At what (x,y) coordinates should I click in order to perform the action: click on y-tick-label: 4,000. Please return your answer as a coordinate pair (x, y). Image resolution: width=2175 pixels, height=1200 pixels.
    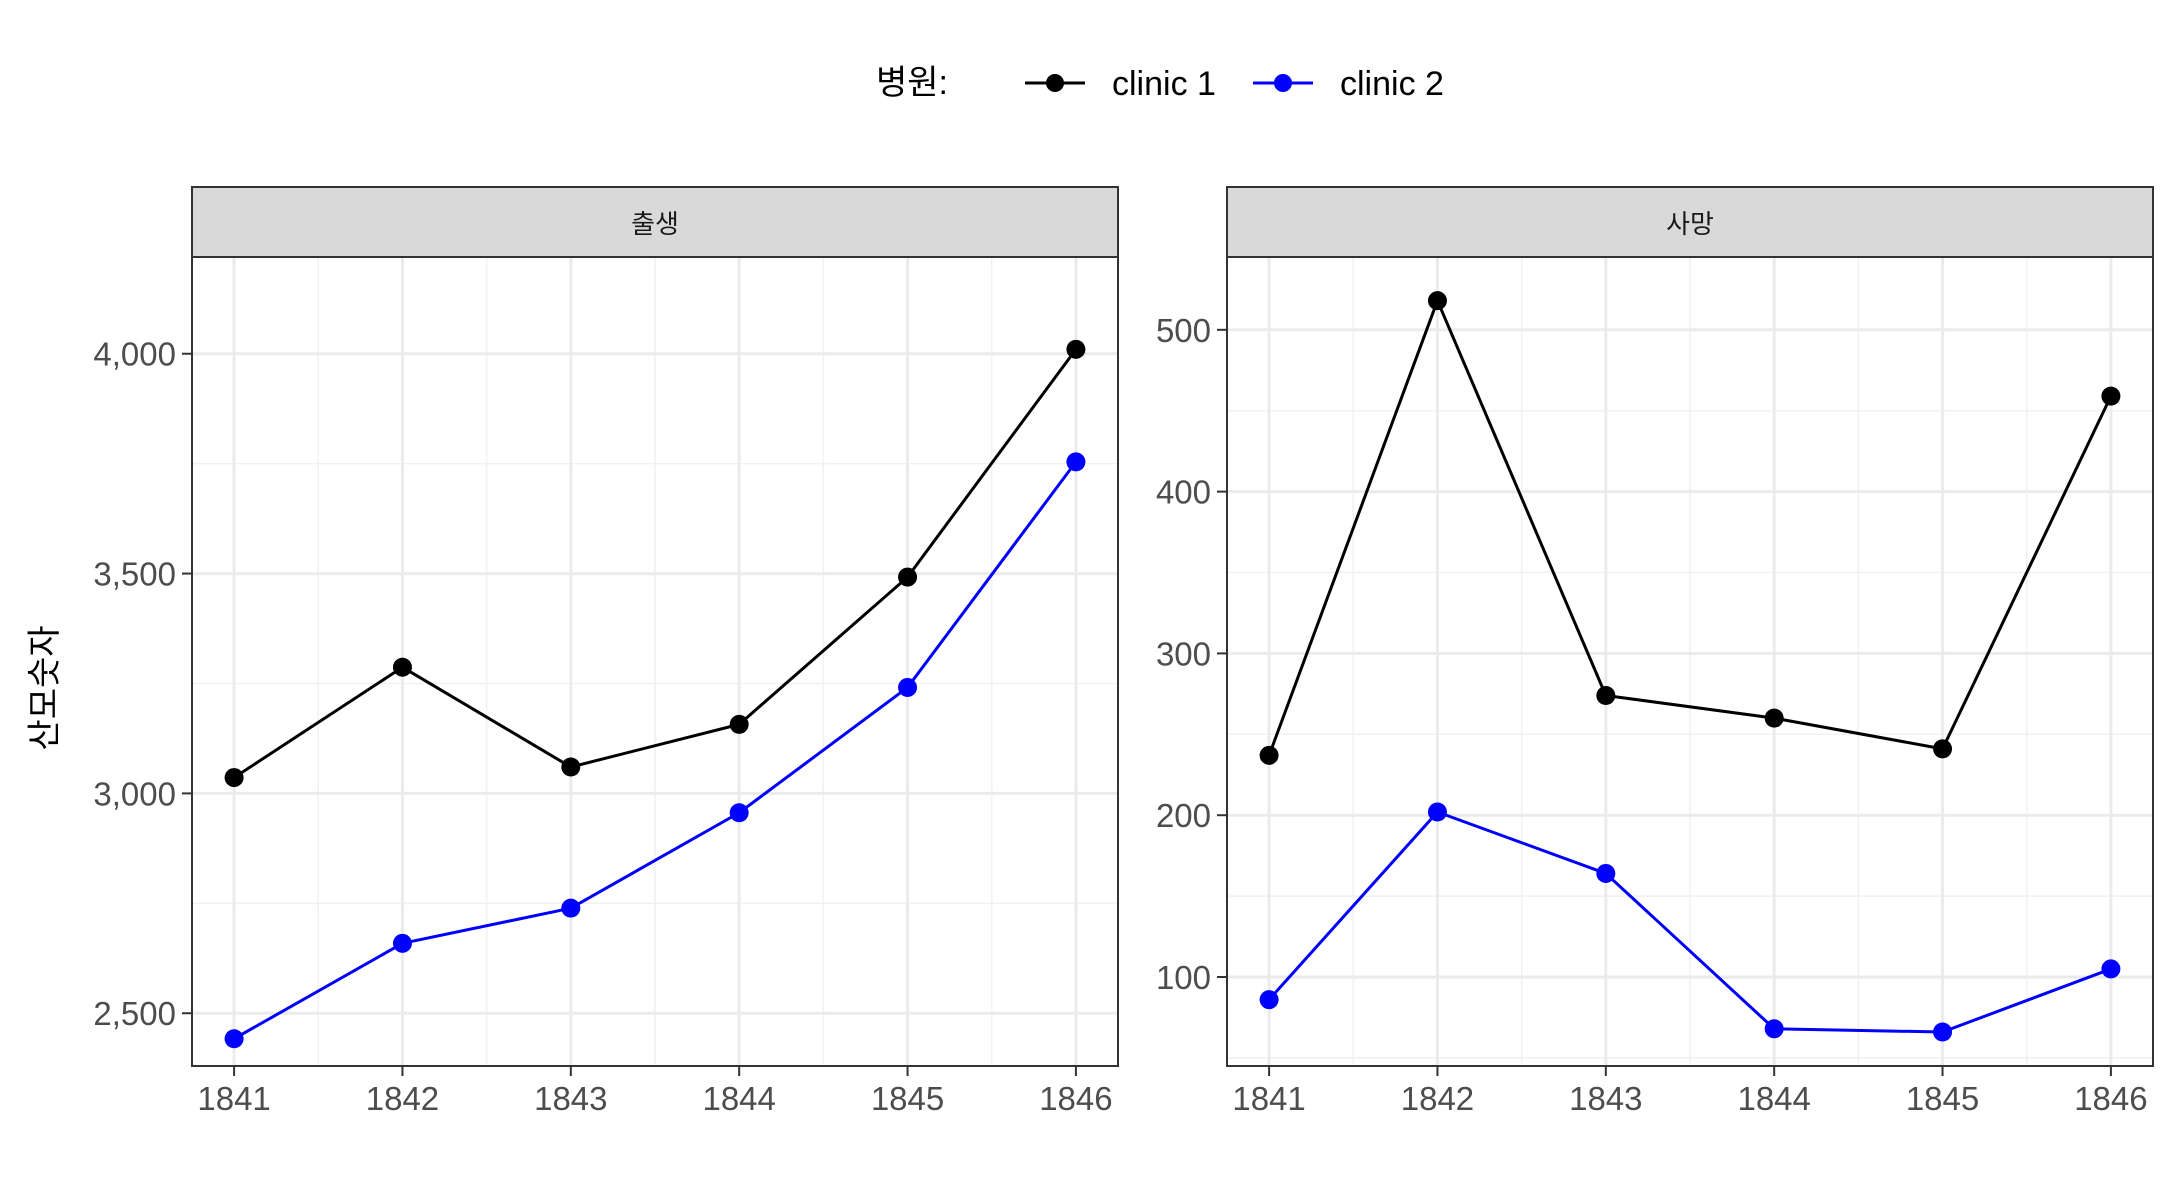
    Looking at the image, I should click on (134, 354).